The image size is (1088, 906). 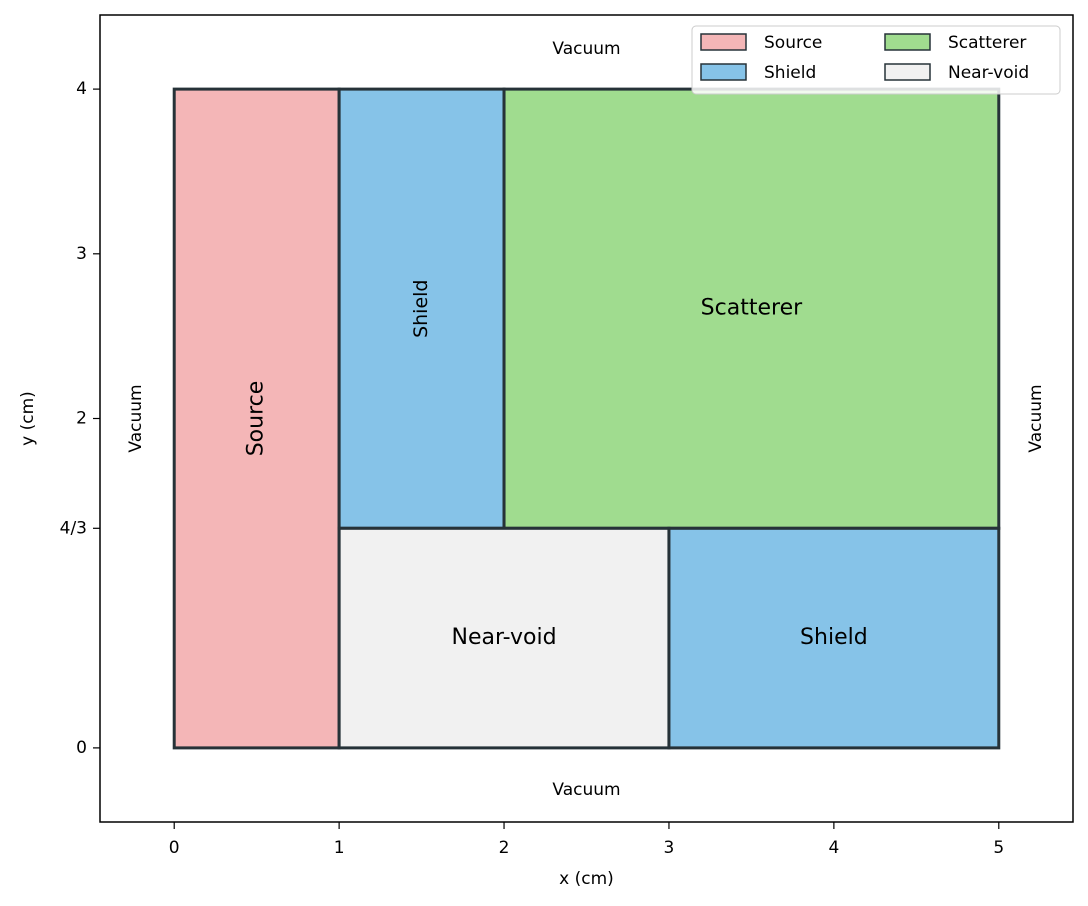 I want to click on y-tick-label: 2, so click(x=81, y=419).